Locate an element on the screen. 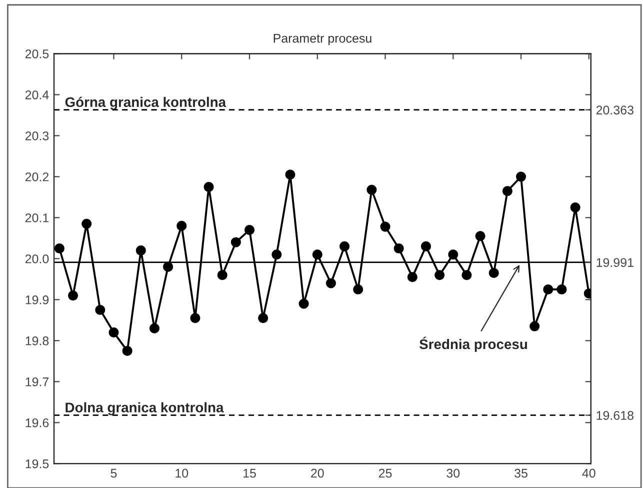 This screenshot has width=643, height=488. y2-tick-label: 19.618 is located at coordinates (615, 415).